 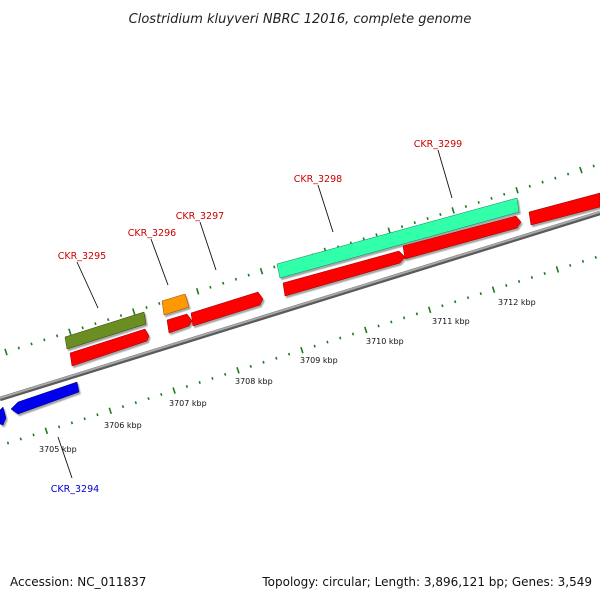 I want to click on kbp-label: 3706 kbp, so click(x=123, y=425).